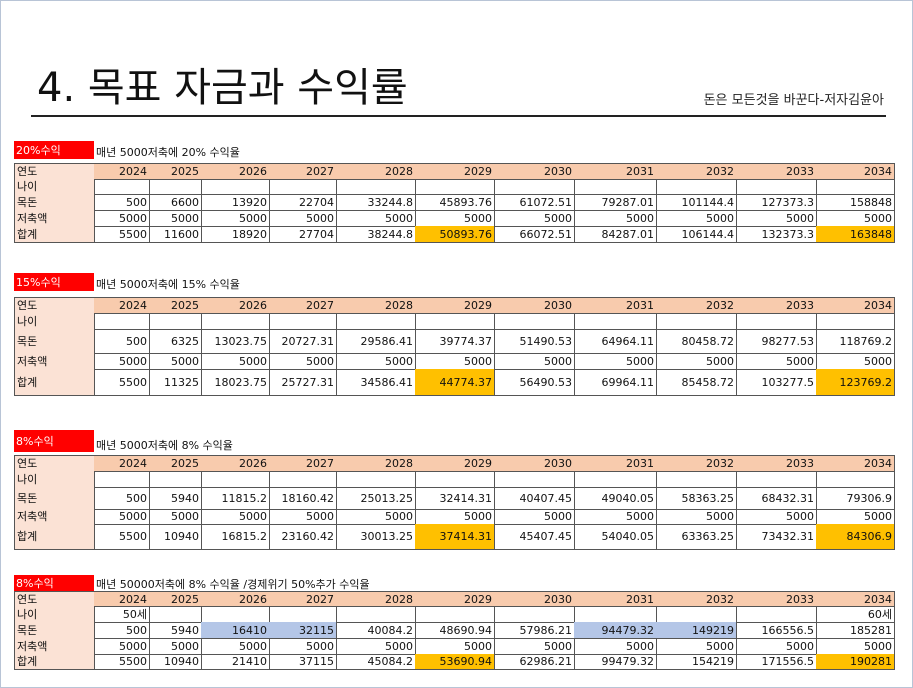 The width and height of the screenshot is (913, 688). What do you see at coordinates (455, 537) in the screenshot?
I see `table-cell: 37414.31` at bounding box center [455, 537].